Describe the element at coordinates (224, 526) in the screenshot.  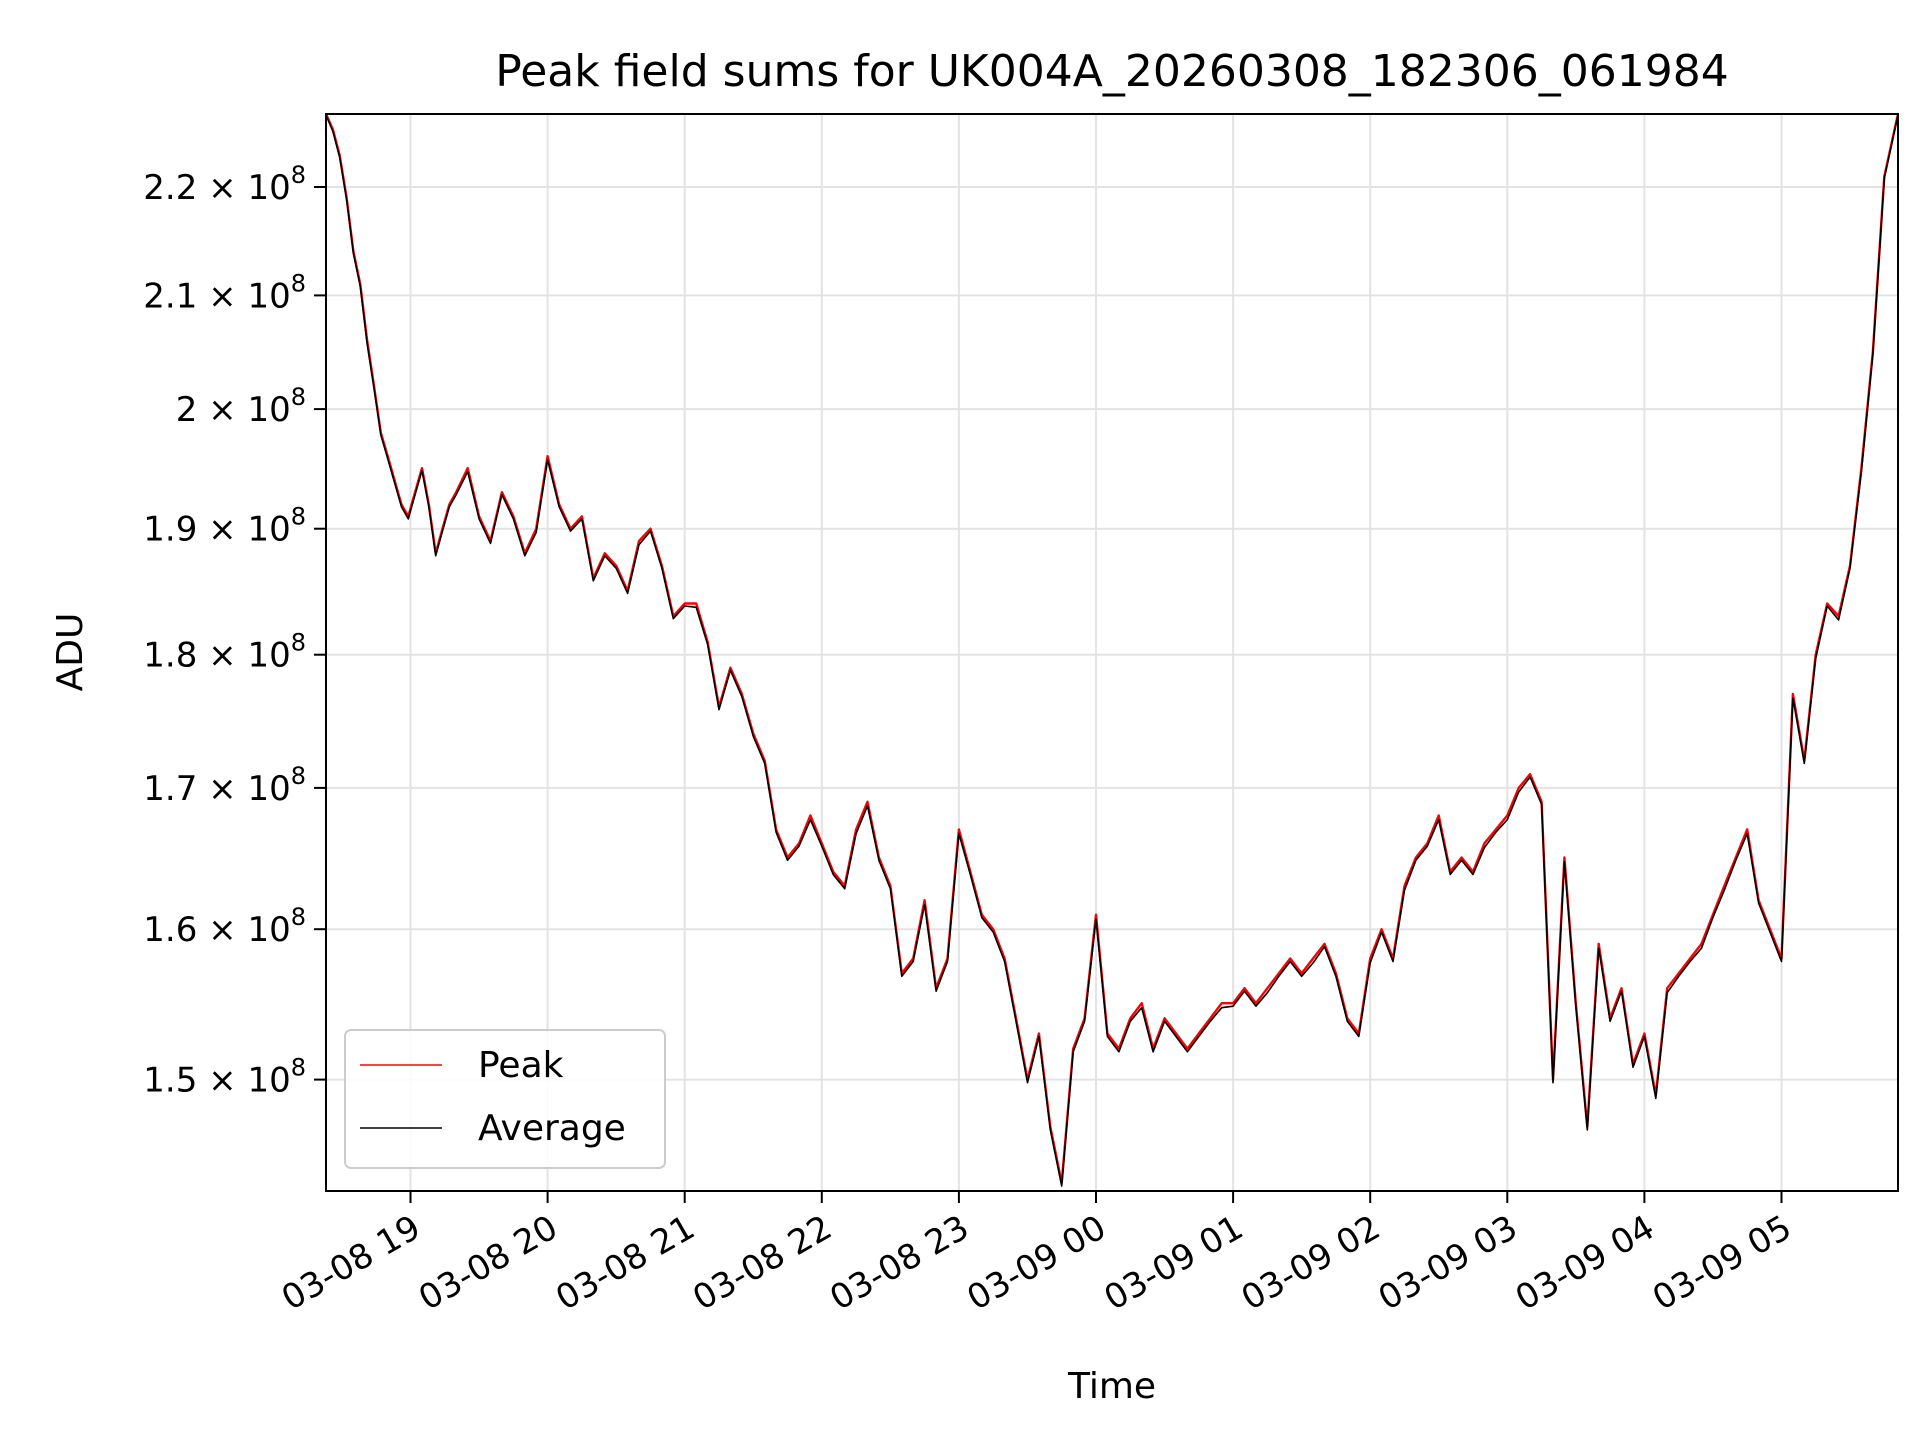
I see `y-tick-label: 1.9 × 108` at that location.